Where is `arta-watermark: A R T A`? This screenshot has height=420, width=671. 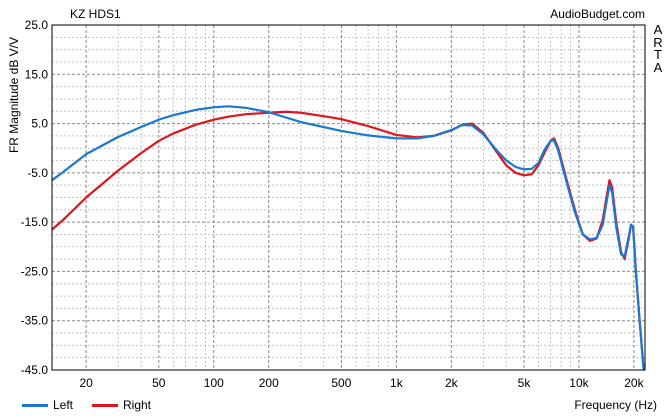 arta-watermark: A R T A is located at coordinates (658, 48).